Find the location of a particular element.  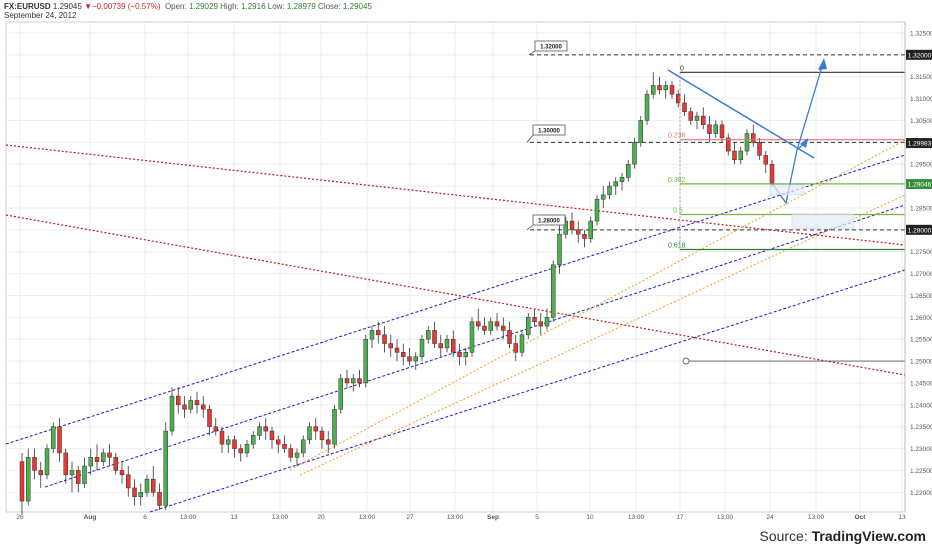

y-tick-label: 1.27500 is located at coordinates (921, 252).